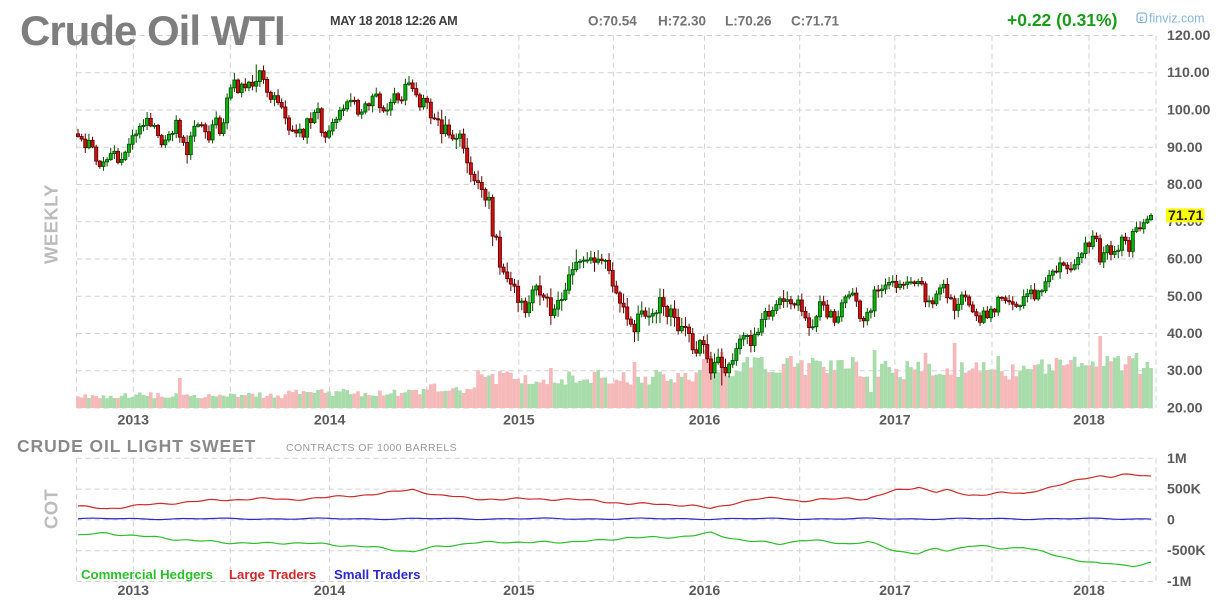 This screenshot has width=1226, height=613. What do you see at coordinates (1189, 111) in the screenshot?
I see `svg-text: 100.00` at bounding box center [1189, 111].